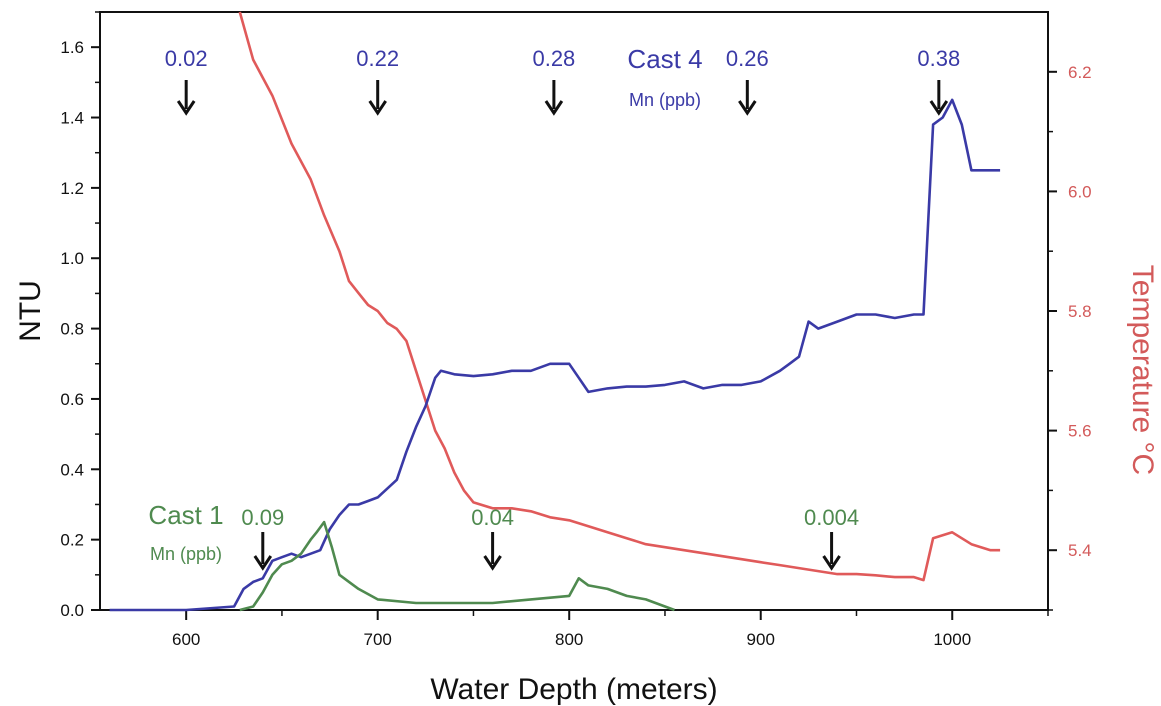 The image size is (1161, 706). I want to click on y2-axis-title: Temperature °C, so click(1142, 370).